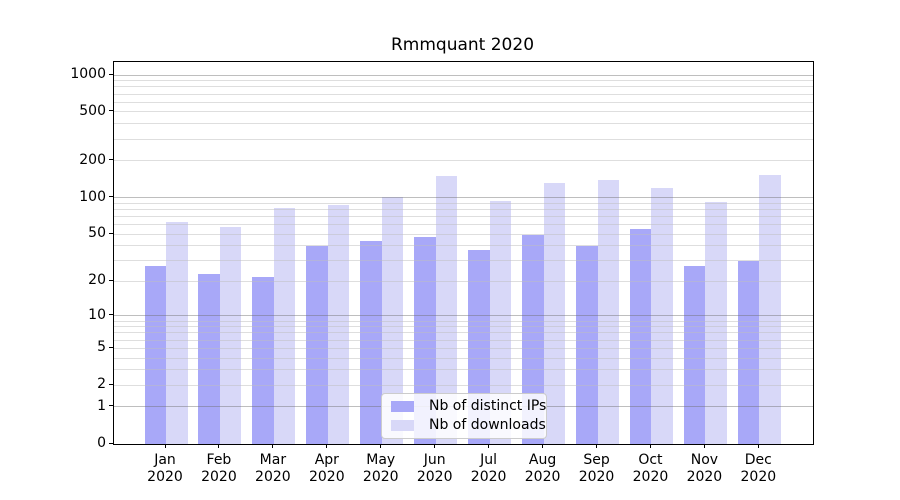 The width and height of the screenshot is (900, 500). I want to click on x-tick-month: Feb, so click(219, 460).